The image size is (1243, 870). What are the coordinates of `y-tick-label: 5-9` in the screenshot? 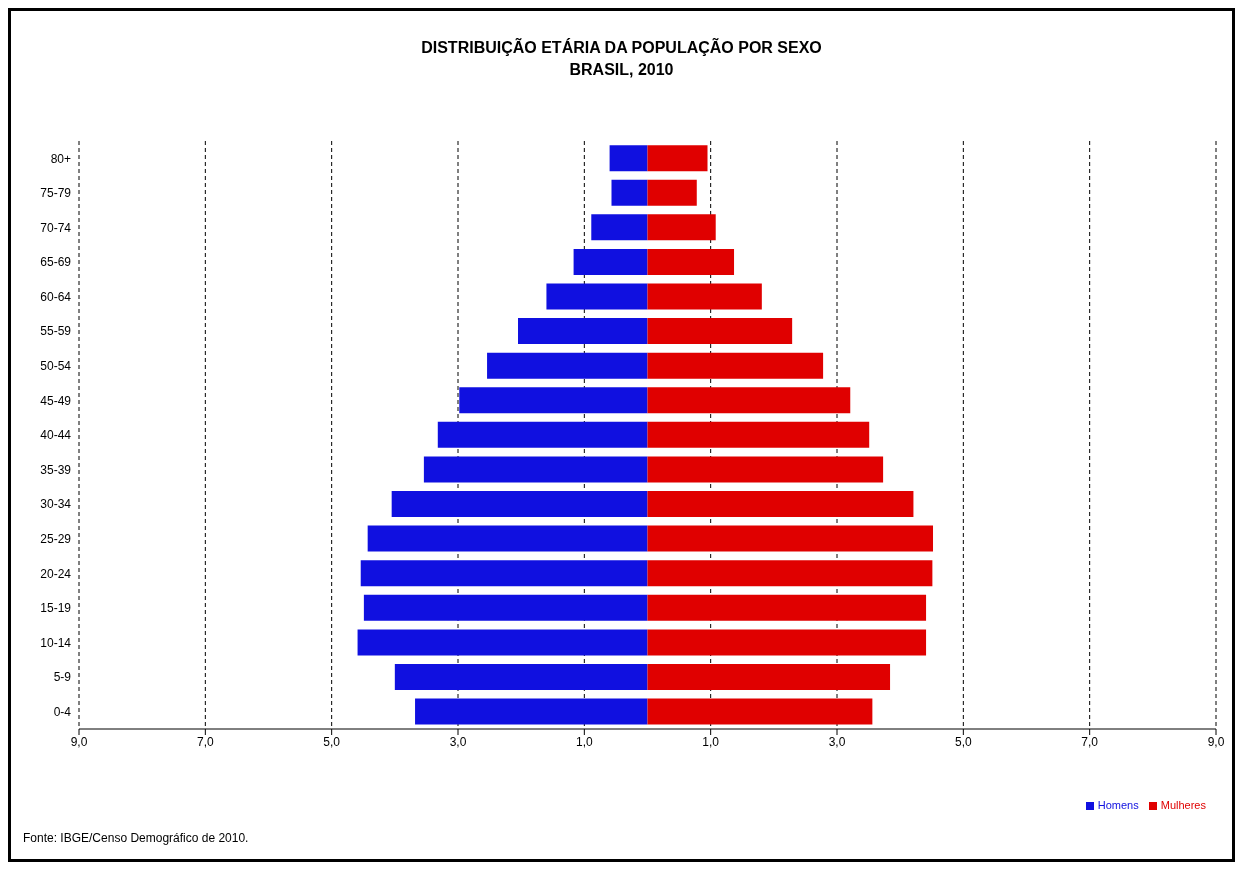 It's located at (62, 677).